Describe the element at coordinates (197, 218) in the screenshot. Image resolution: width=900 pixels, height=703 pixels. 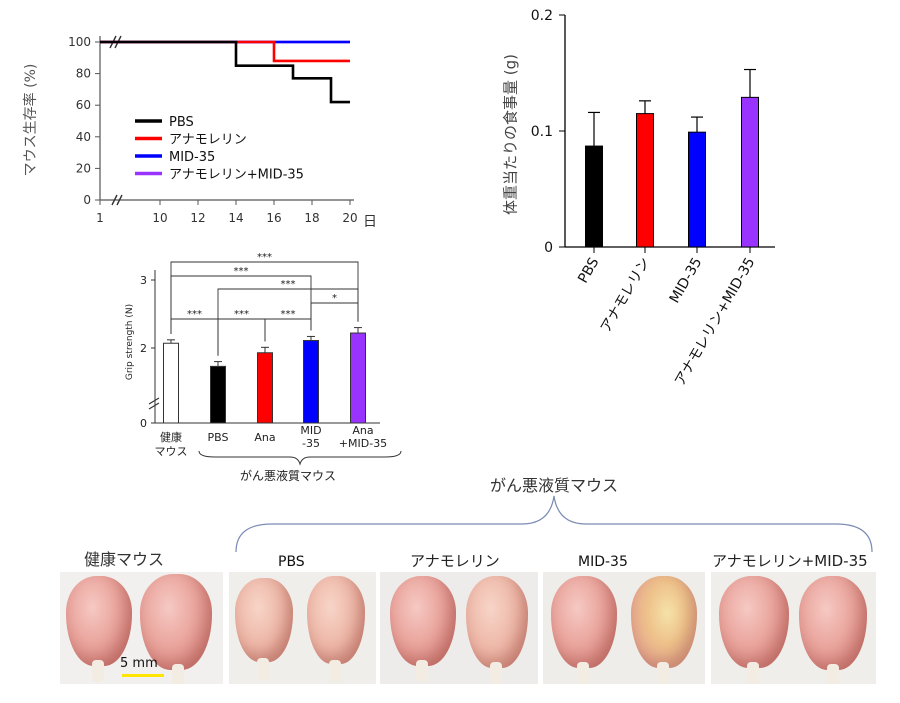
I see `survival-x-tick-label: 12` at that location.